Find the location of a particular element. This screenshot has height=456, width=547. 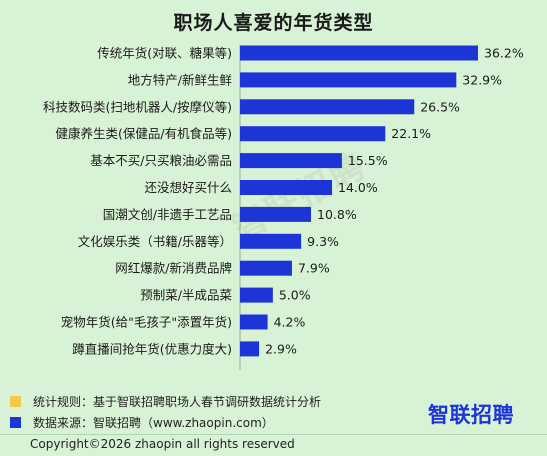

data-label: 4.2% is located at coordinates (290, 322).